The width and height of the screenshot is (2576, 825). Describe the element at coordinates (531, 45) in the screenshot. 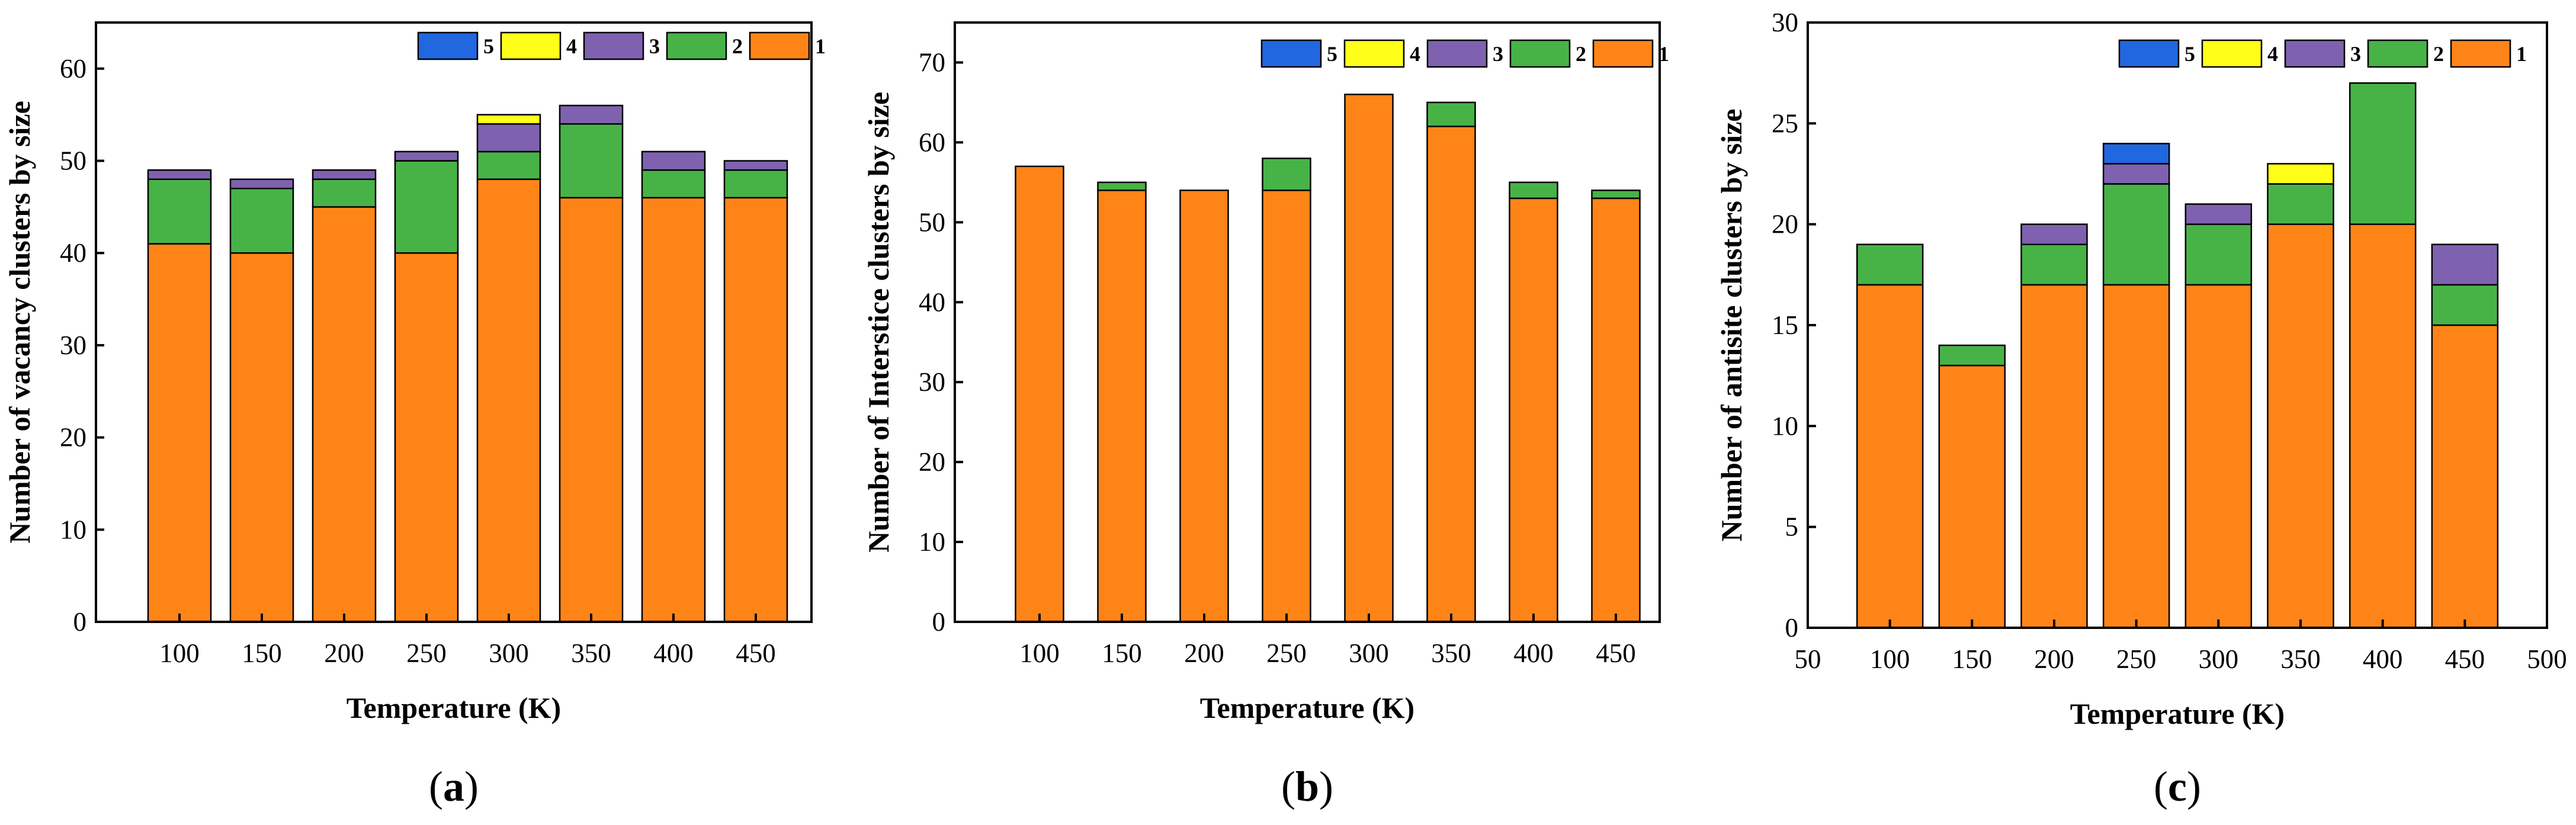

I see `legend-swatch-size4` at that location.